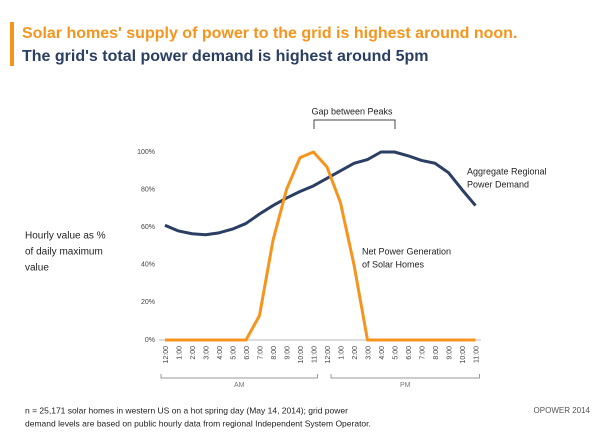 The image size is (600, 441). Describe the element at coordinates (148, 189) in the screenshot. I see `y-tick-label: 80%` at that location.